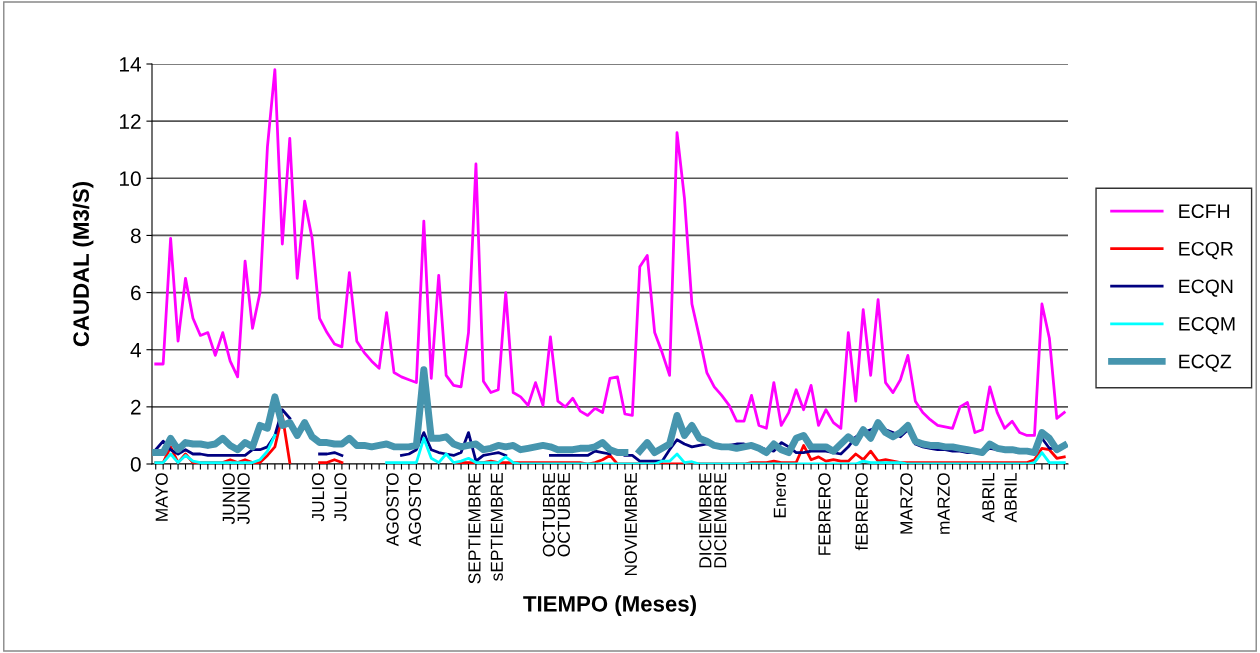 The image size is (1260, 653). Describe the element at coordinates (906, 503) in the screenshot. I see `x-tick-label: MARZO` at that location.